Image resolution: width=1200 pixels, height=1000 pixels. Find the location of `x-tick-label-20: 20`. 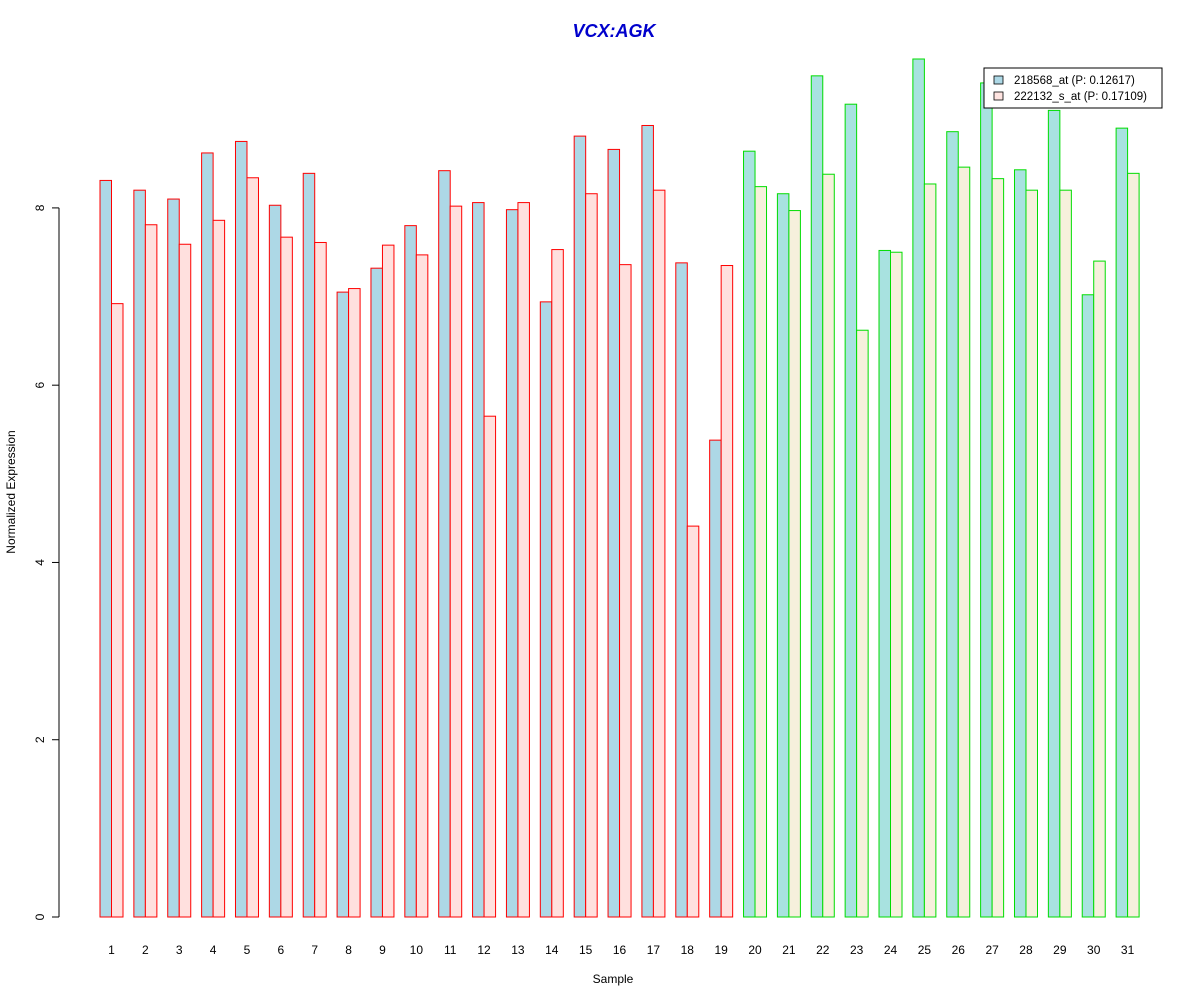

x-tick-label-20: 20 is located at coordinates (755, 950).